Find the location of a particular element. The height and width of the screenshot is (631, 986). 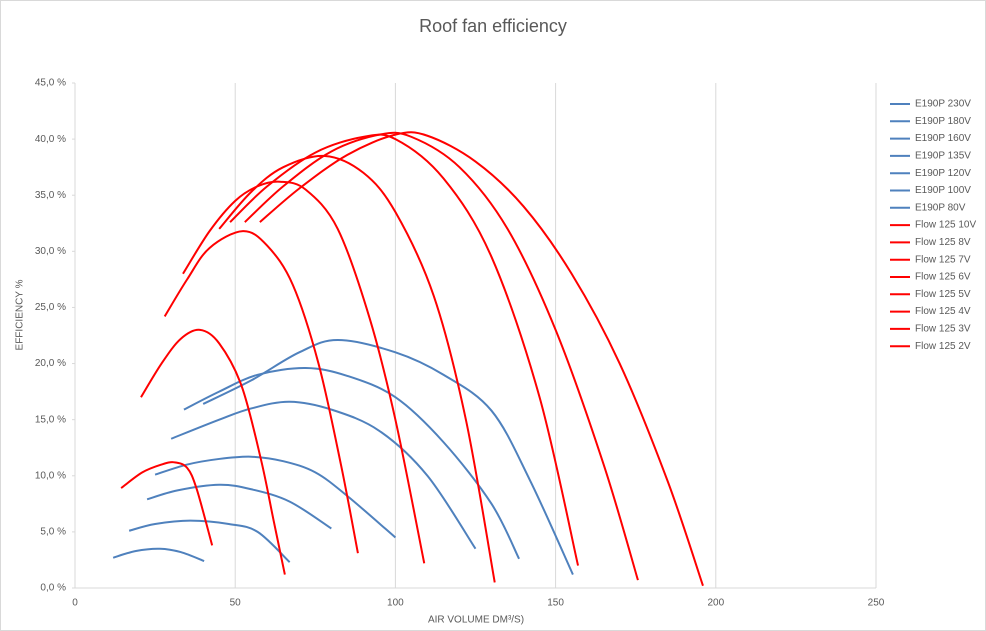

legend-label: Flow 125 7V is located at coordinates (943, 259).